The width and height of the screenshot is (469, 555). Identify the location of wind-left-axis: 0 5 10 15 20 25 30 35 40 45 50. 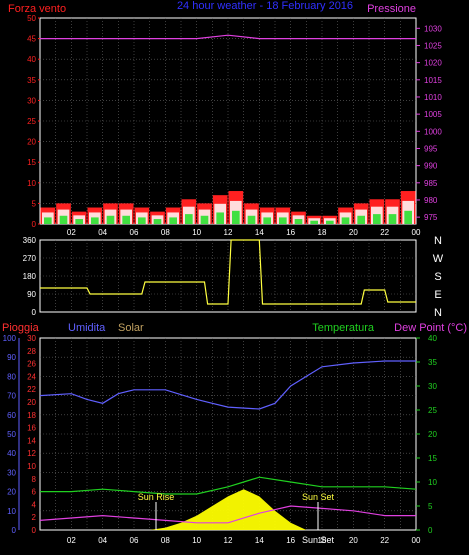
(33, 121).